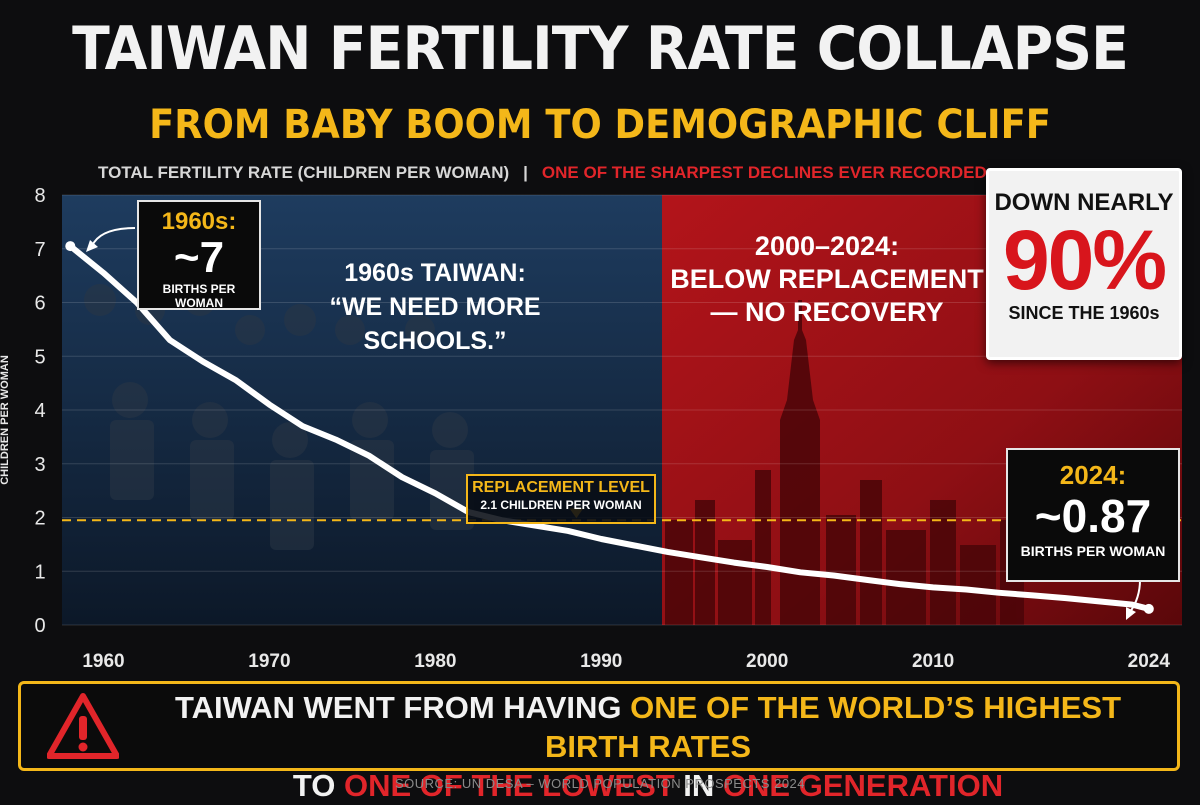  What do you see at coordinates (39, 519) in the screenshot?
I see `y-tick-2: 2` at bounding box center [39, 519].